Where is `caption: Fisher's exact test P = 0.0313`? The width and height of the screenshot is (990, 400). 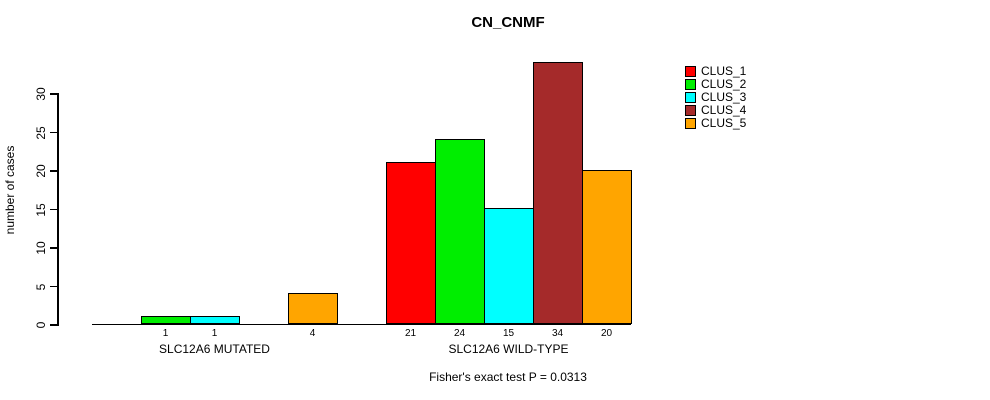 caption: Fisher's exact test P = 0.0313 is located at coordinates (508, 377).